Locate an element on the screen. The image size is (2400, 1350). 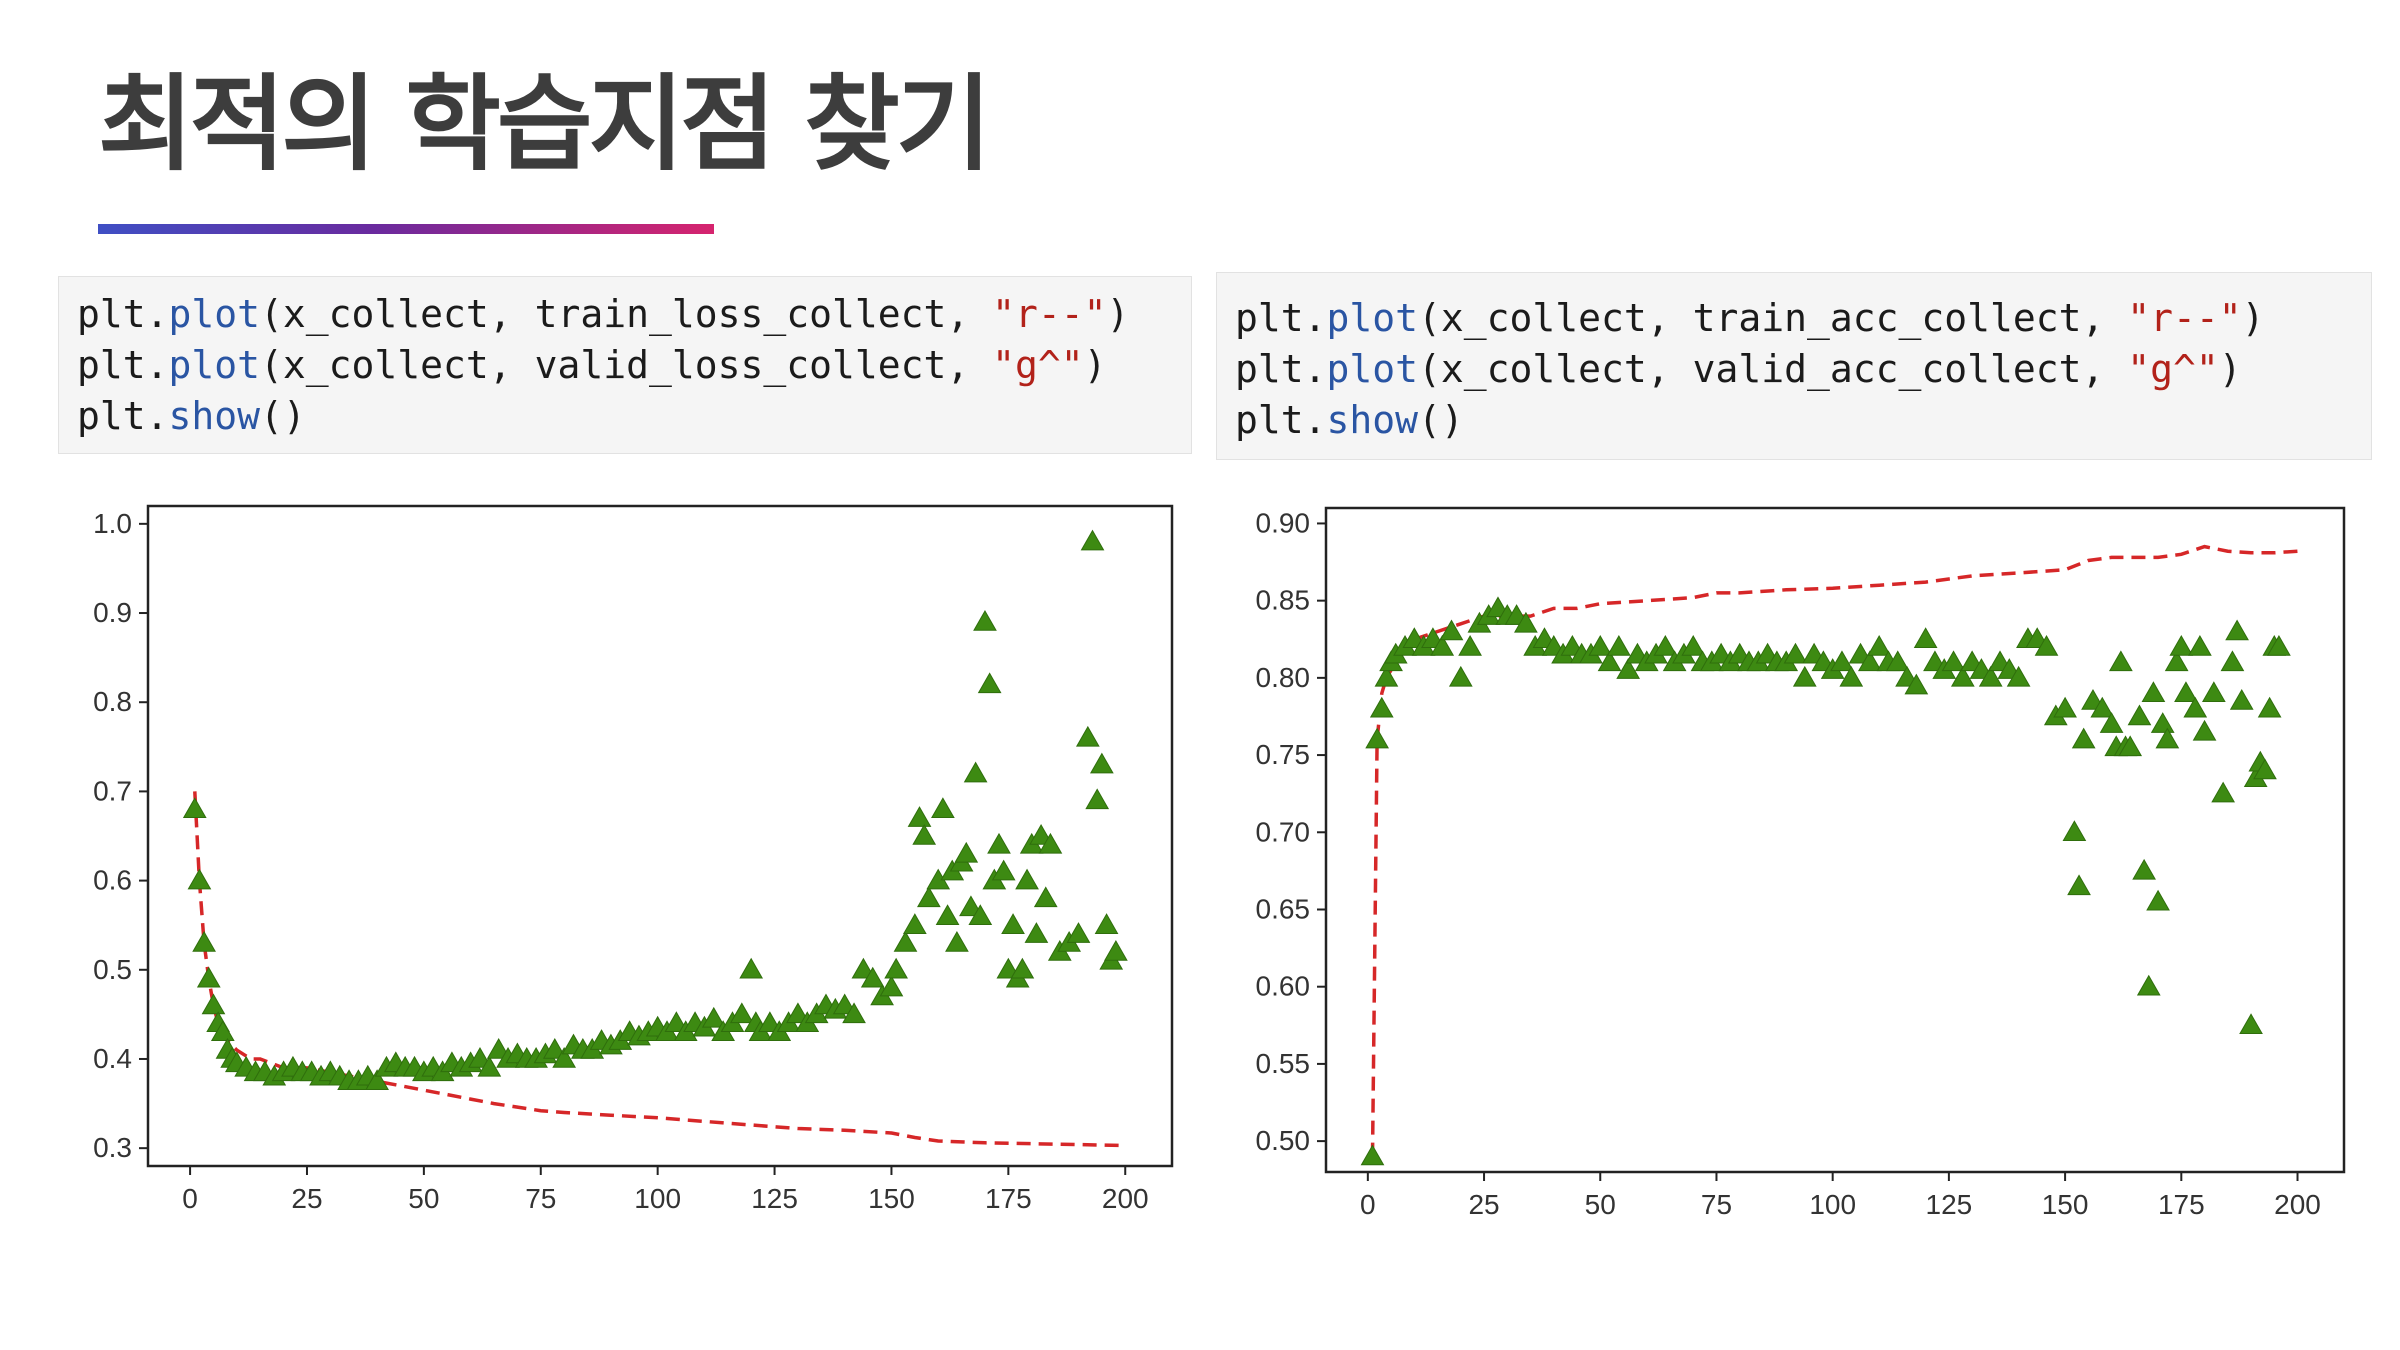
code-args: (x_collect, valid_loss_collect, is located at coordinates (626, 365).